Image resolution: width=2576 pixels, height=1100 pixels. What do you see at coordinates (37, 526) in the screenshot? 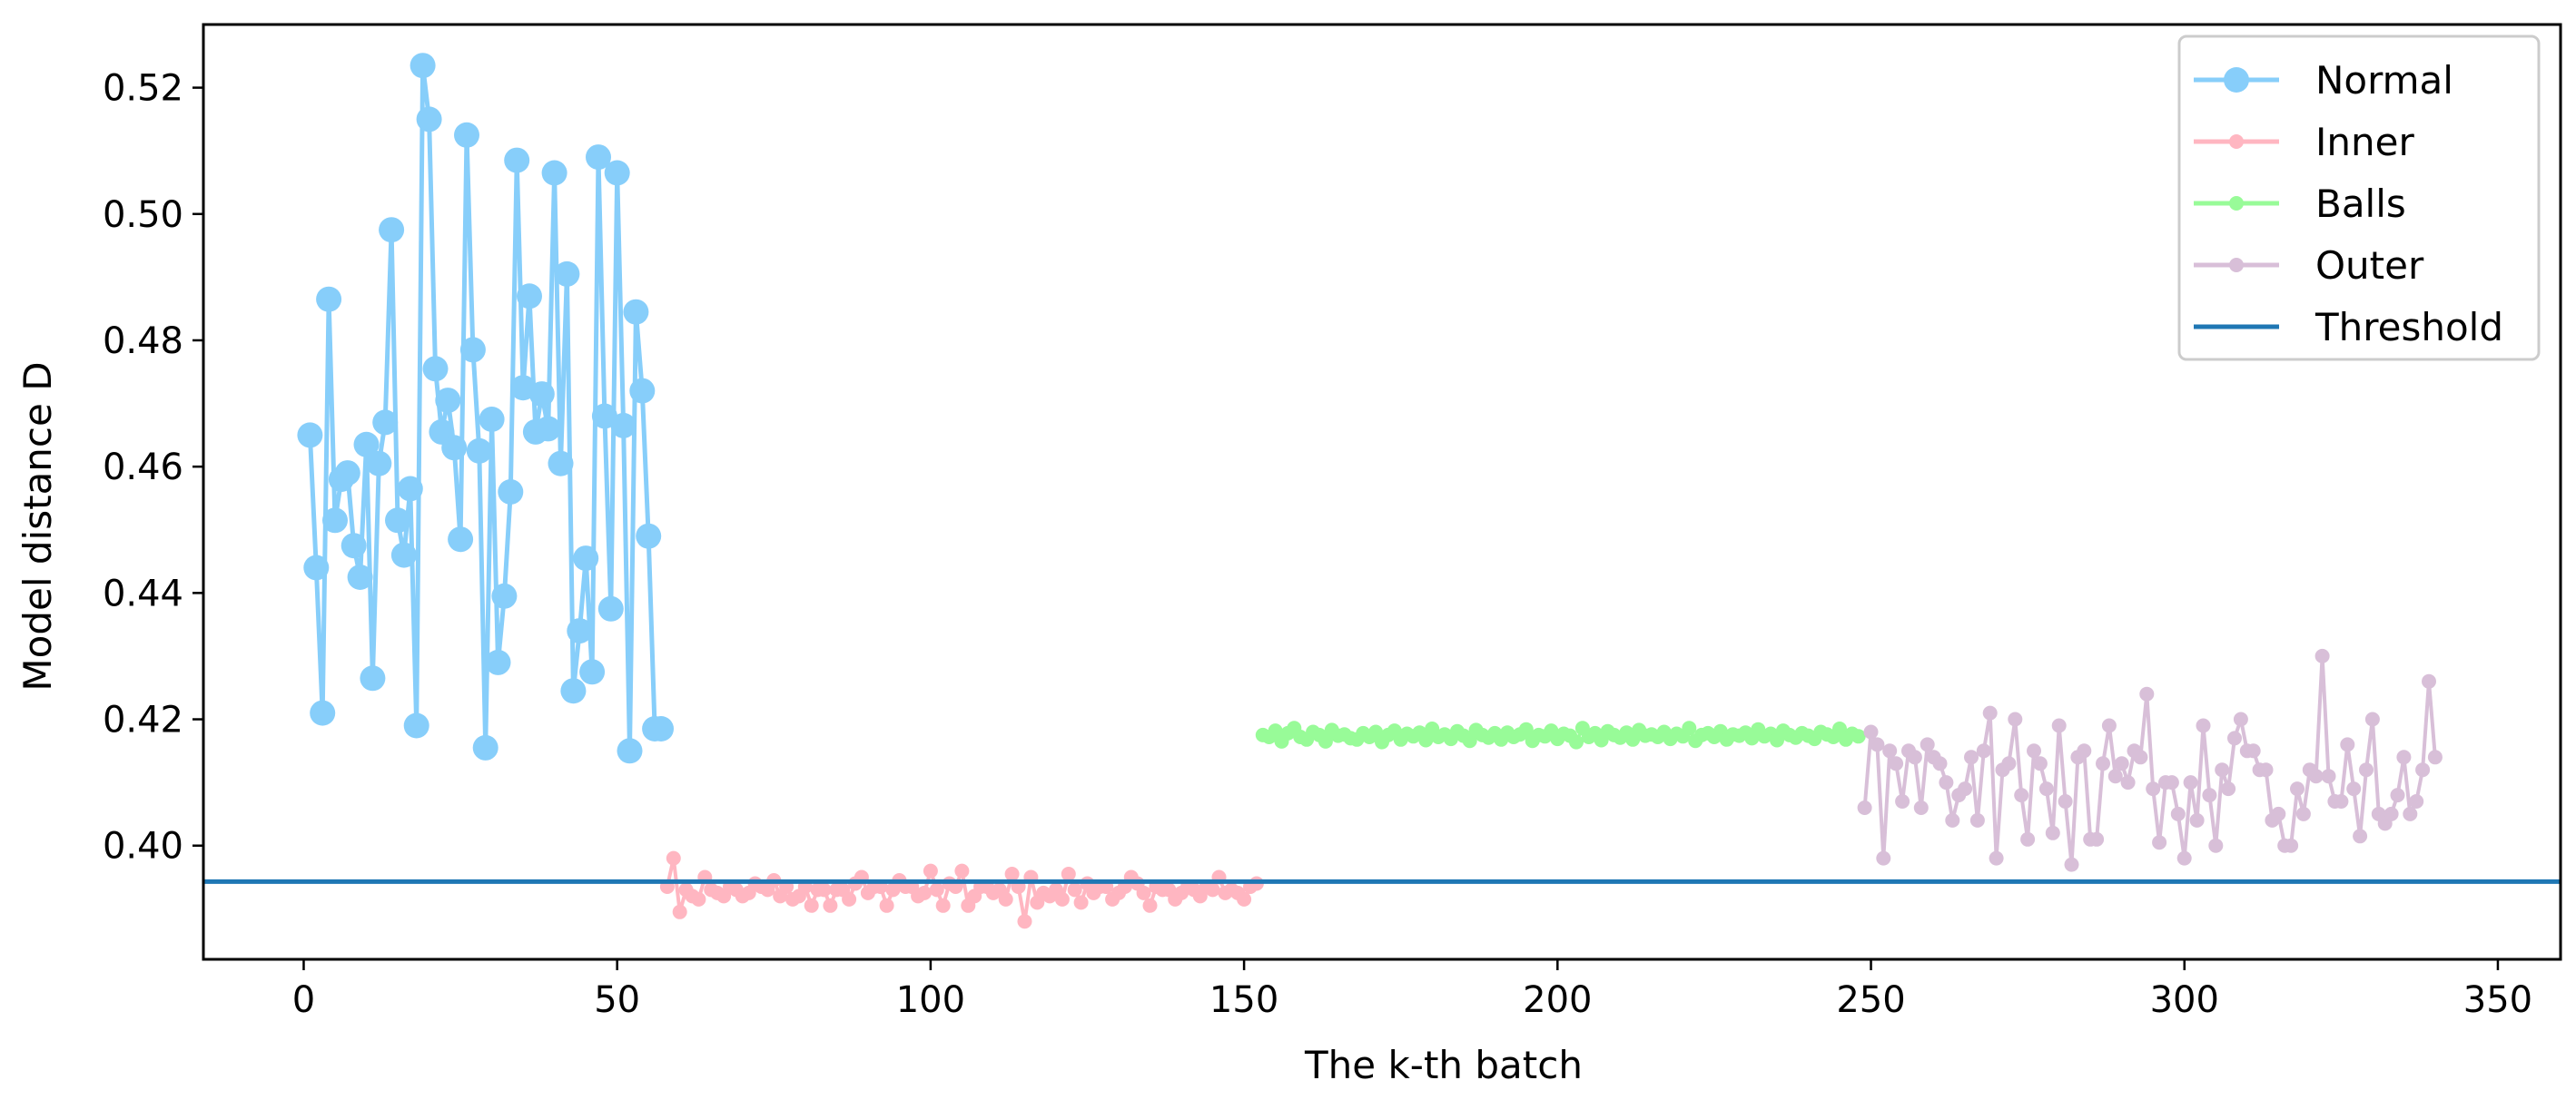
I see `y-axis-label: Model distance D` at bounding box center [37, 526].